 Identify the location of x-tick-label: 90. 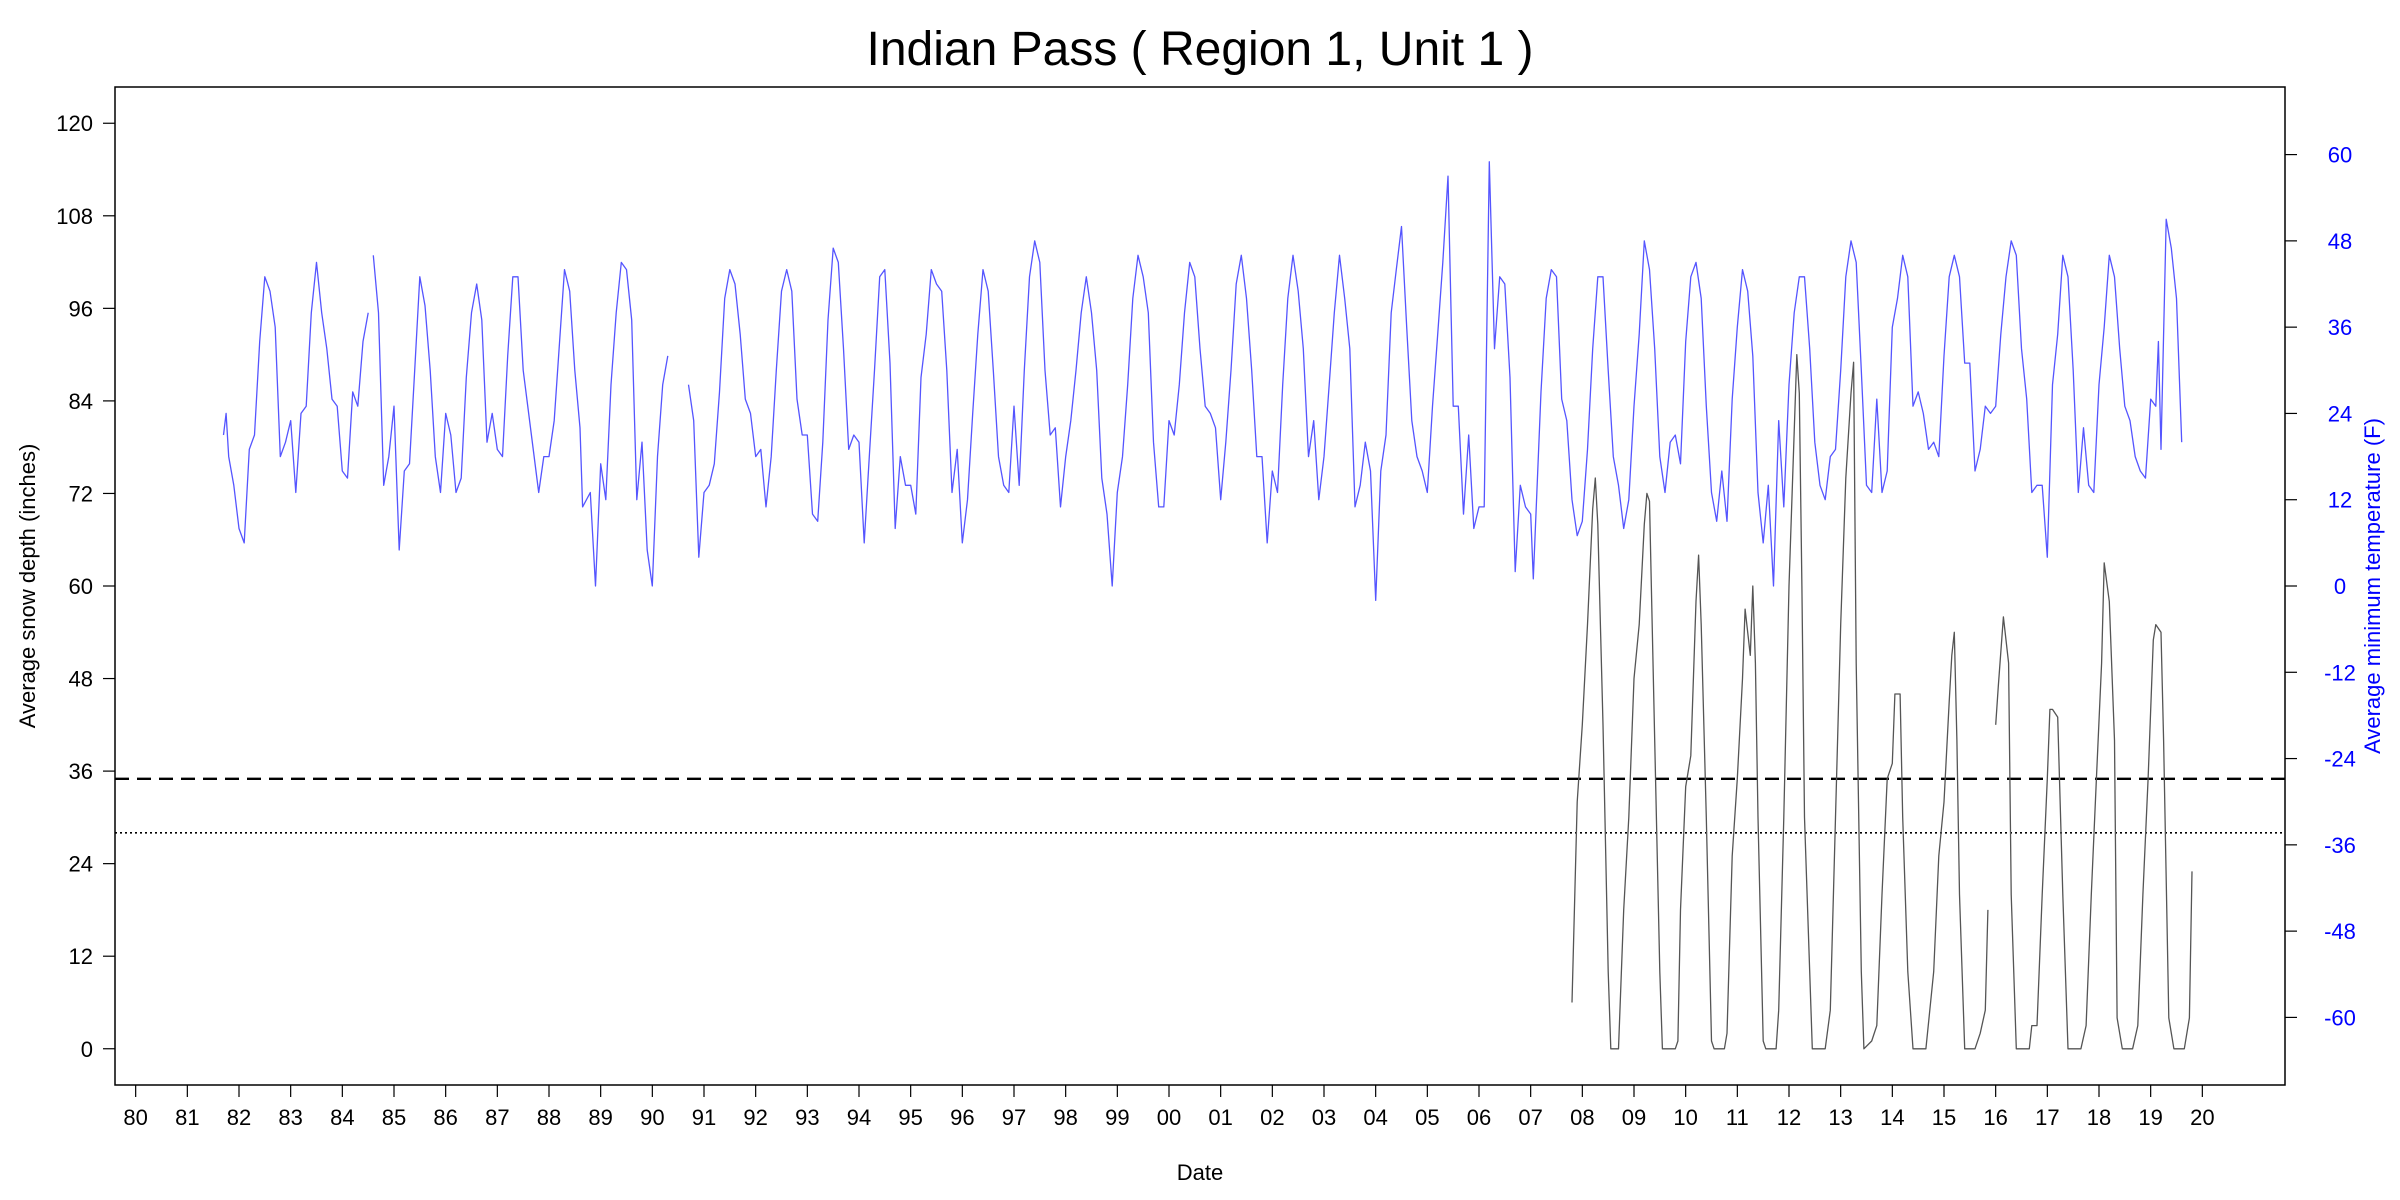
(652, 1117).